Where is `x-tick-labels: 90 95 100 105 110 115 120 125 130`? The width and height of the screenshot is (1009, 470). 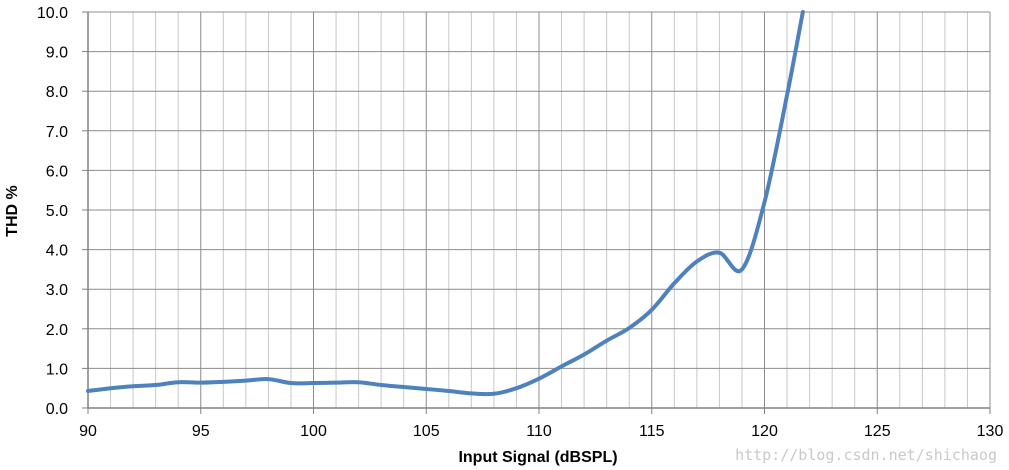 x-tick-labels: 90 95 100 105 110 115 120 125 130 is located at coordinates (541, 431).